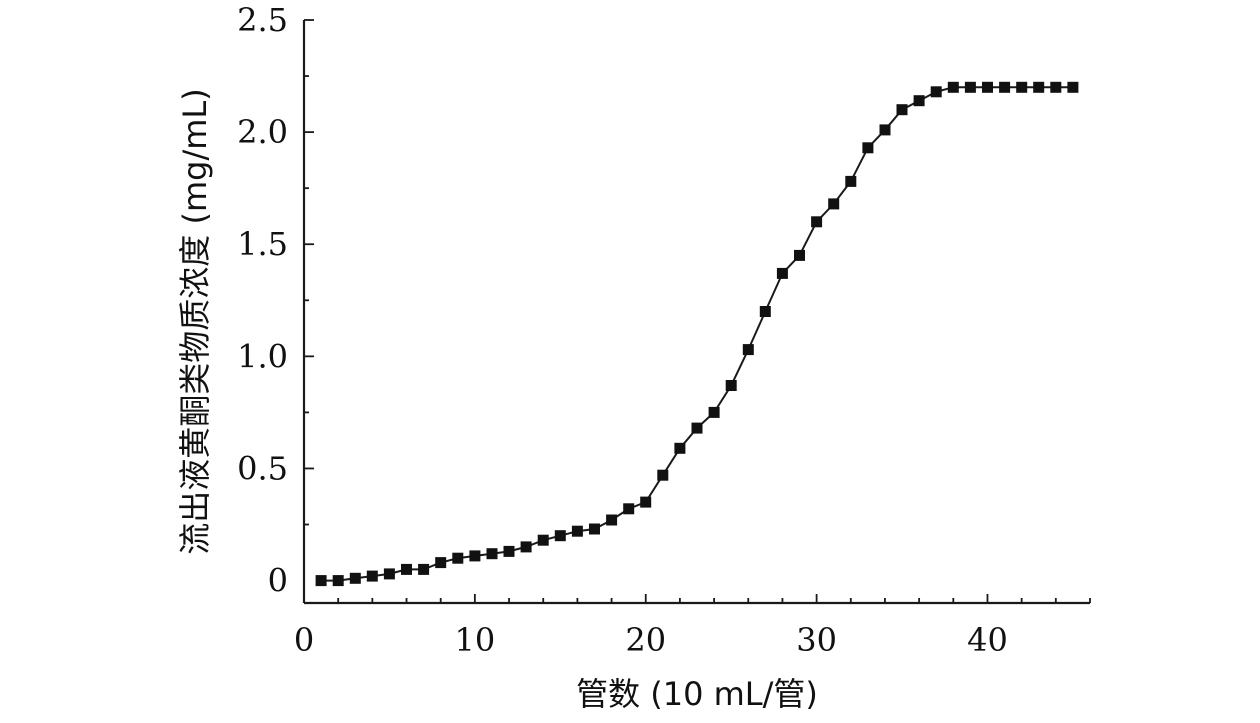  I want to click on y-tick-label: 1.0, so click(262, 356).